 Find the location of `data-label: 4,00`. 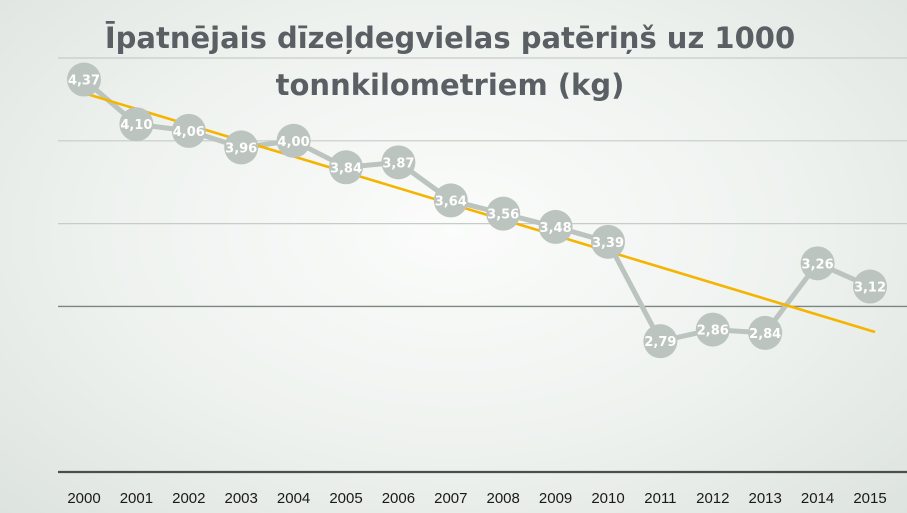

data-label: 4,00 is located at coordinates (294, 142).